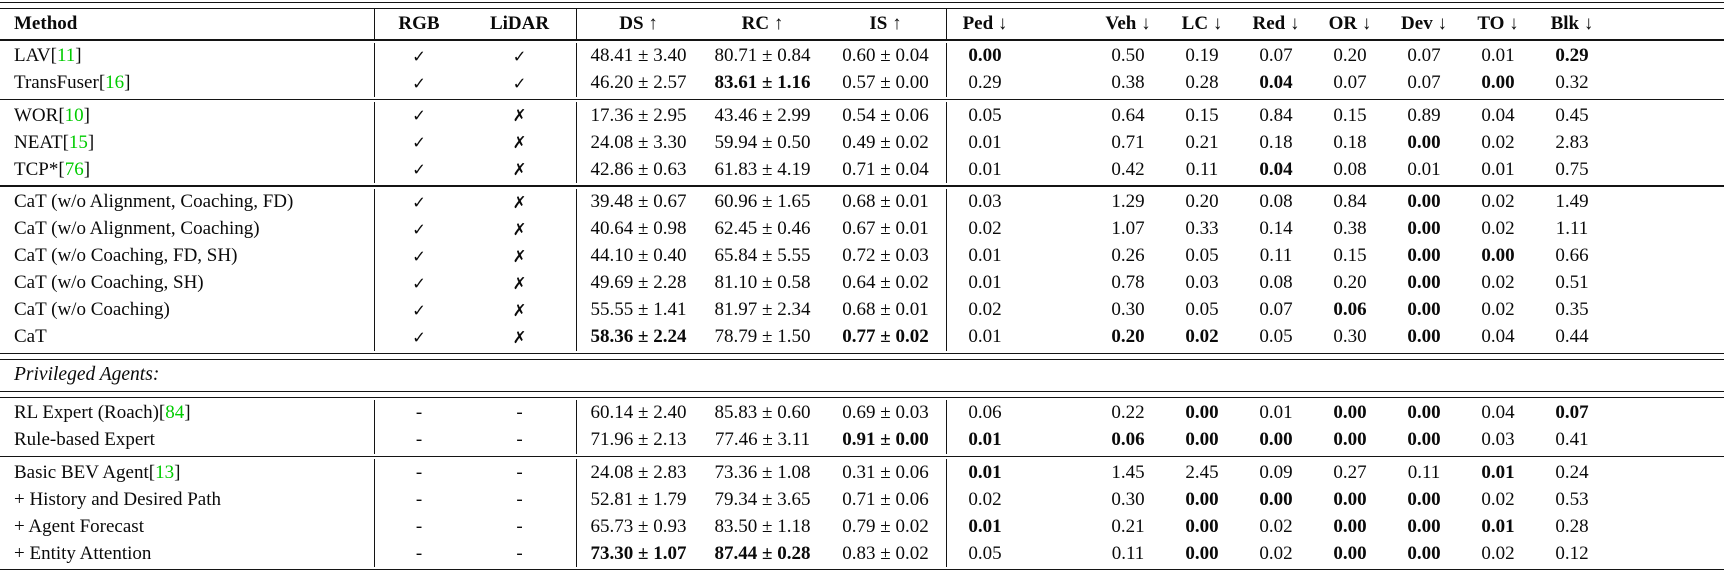 The width and height of the screenshot is (1724, 575). Describe the element at coordinates (74, 169) in the screenshot. I see `citation-number: 76` at that location.